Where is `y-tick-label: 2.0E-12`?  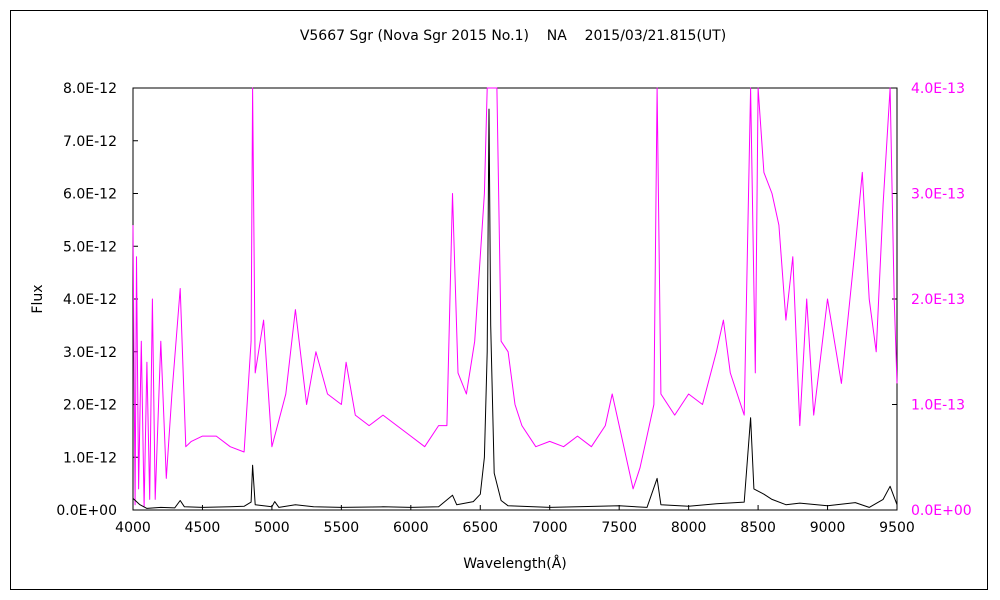
y-tick-label: 2.0E-12 is located at coordinates (90, 406).